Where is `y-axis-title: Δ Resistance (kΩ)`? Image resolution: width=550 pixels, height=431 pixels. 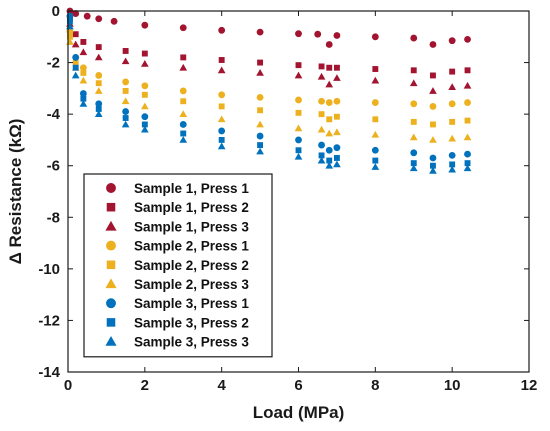 y-axis-title: Δ Resistance (kΩ) is located at coordinates (15, 192).